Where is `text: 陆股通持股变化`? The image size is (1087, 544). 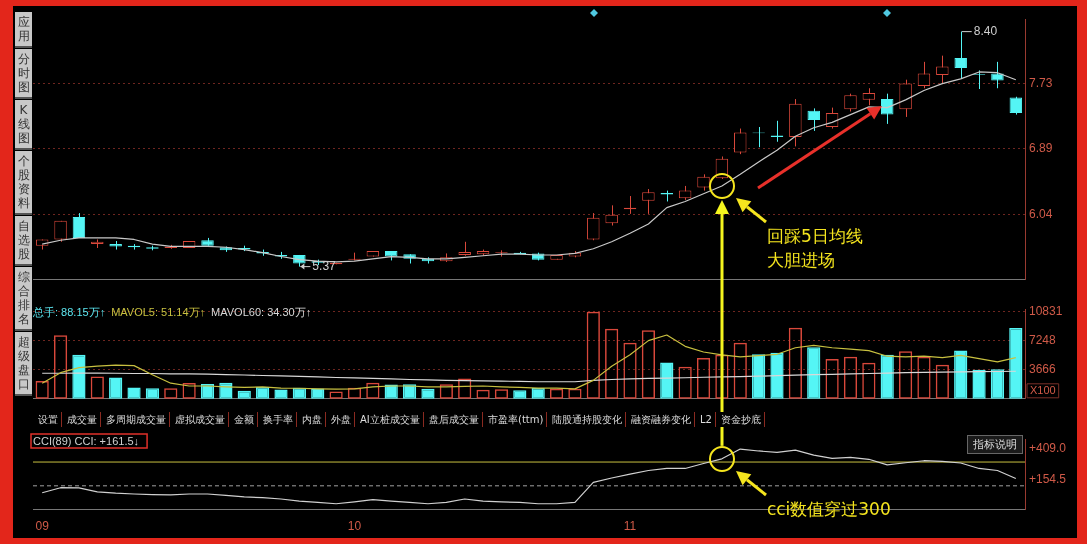
text: 陆股通持股变化 is located at coordinates (587, 419).